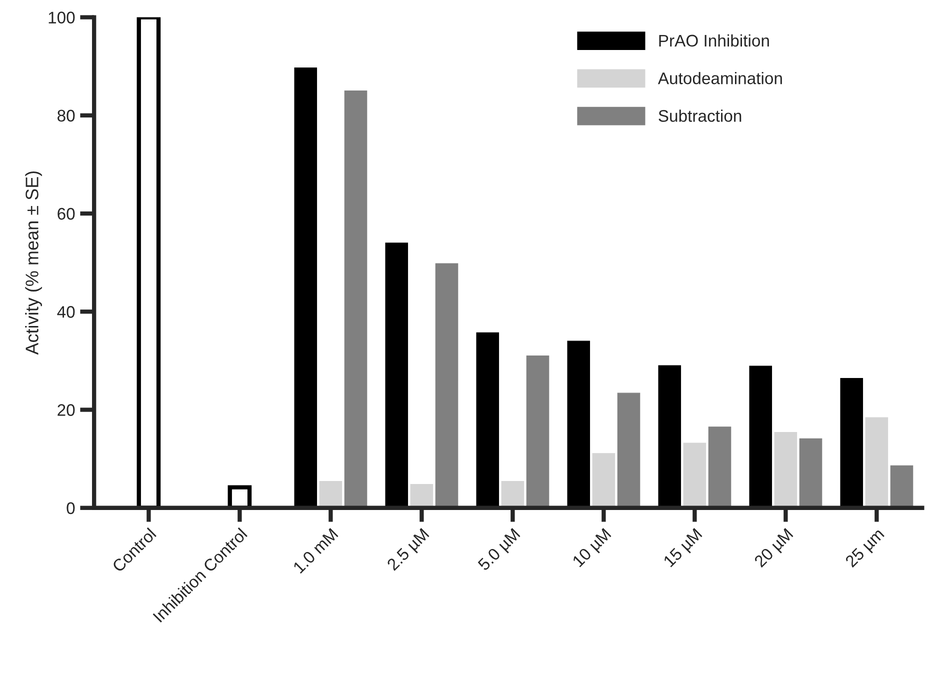  What do you see at coordinates (720, 78) in the screenshot?
I see `legend-label: Autodeamination` at bounding box center [720, 78].